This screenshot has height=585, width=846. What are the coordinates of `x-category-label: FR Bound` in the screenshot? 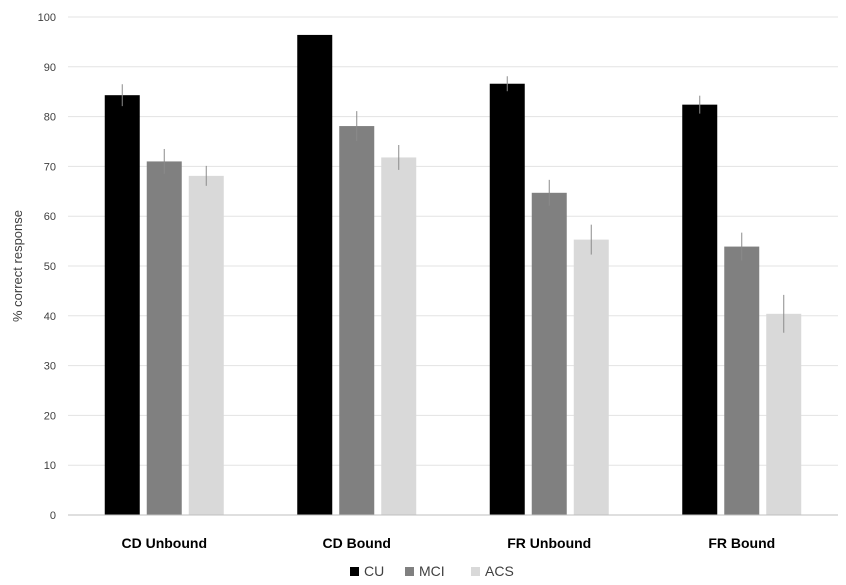 It's located at (741, 543).